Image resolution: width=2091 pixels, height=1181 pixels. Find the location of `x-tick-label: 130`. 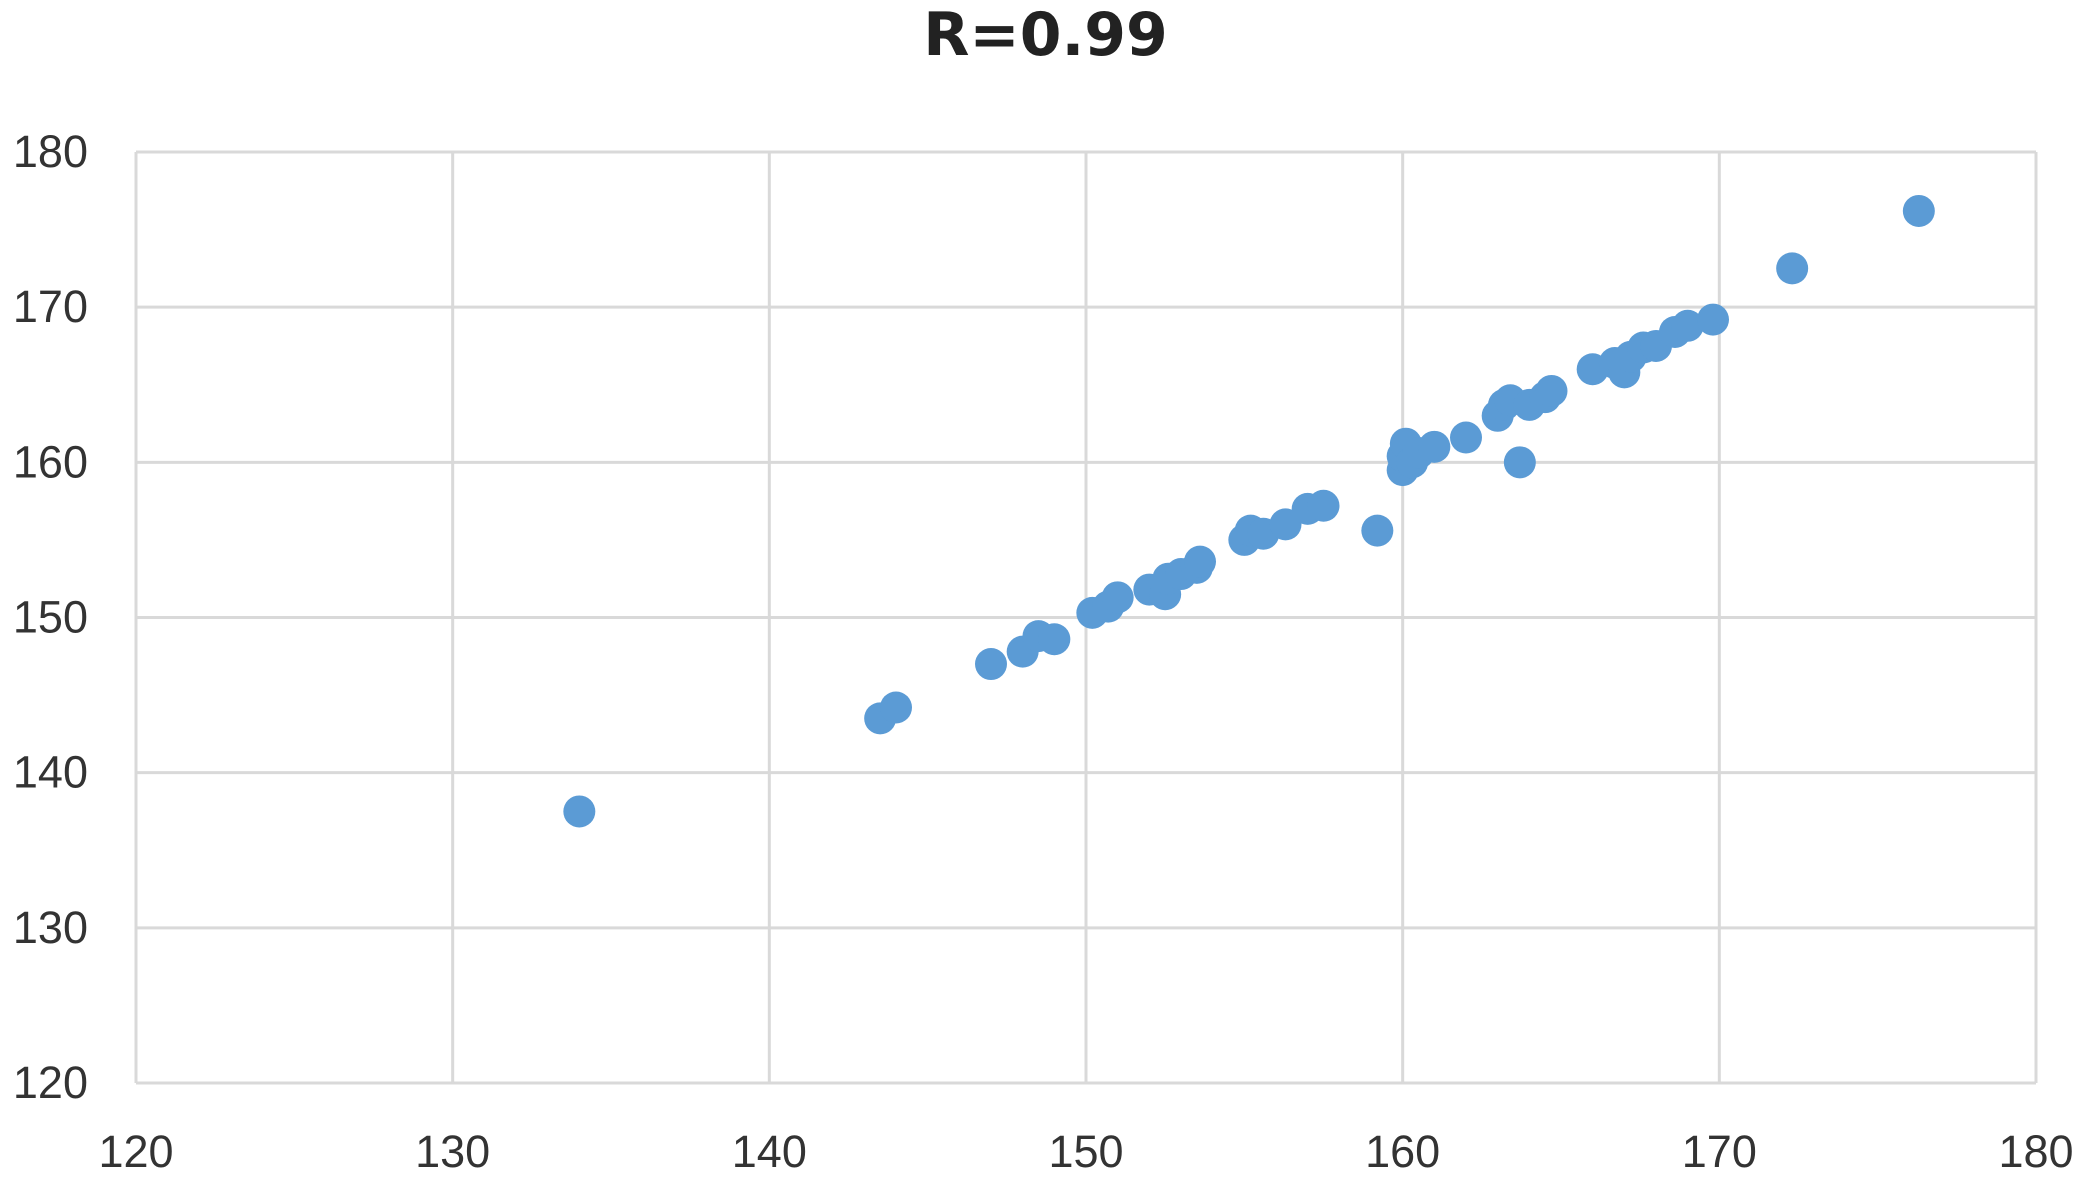

x-tick-label: 130 is located at coordinates (452, 1151).